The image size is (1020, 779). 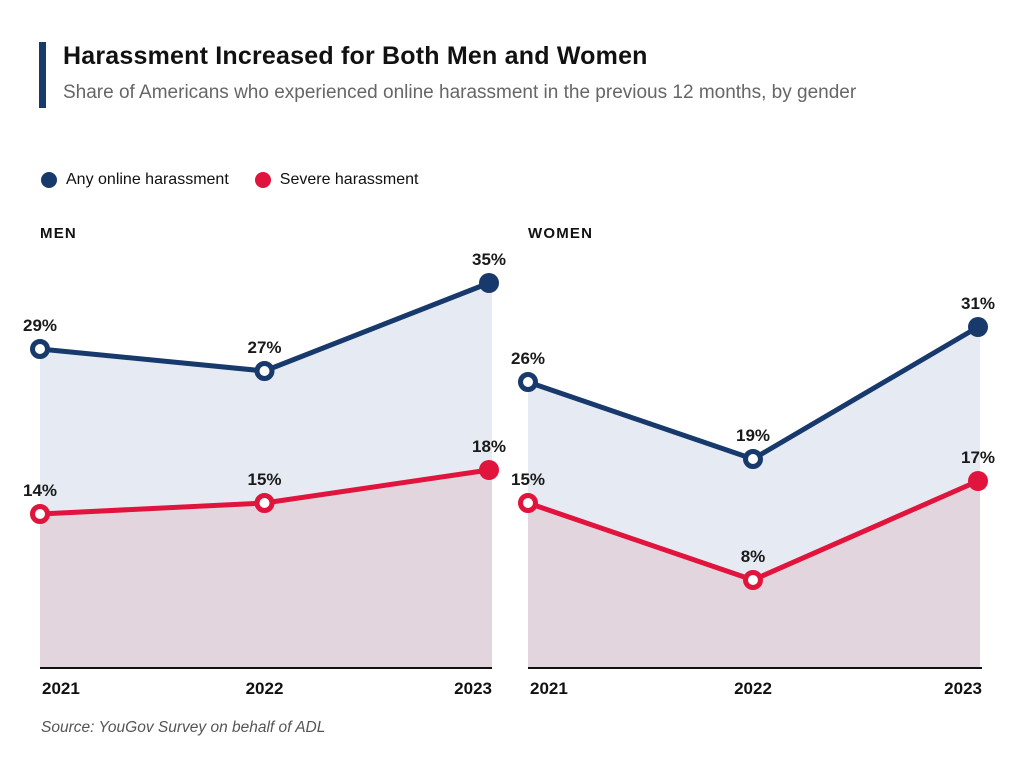 I want to click on data-label-any-online-harassment-2023: 31%, so click(x=978, y=303).